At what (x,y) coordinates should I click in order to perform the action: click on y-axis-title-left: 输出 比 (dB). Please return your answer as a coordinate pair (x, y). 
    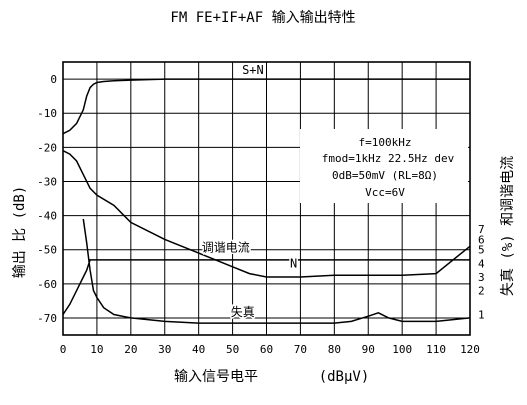
    Looking at the image, I should click on (20, 232).